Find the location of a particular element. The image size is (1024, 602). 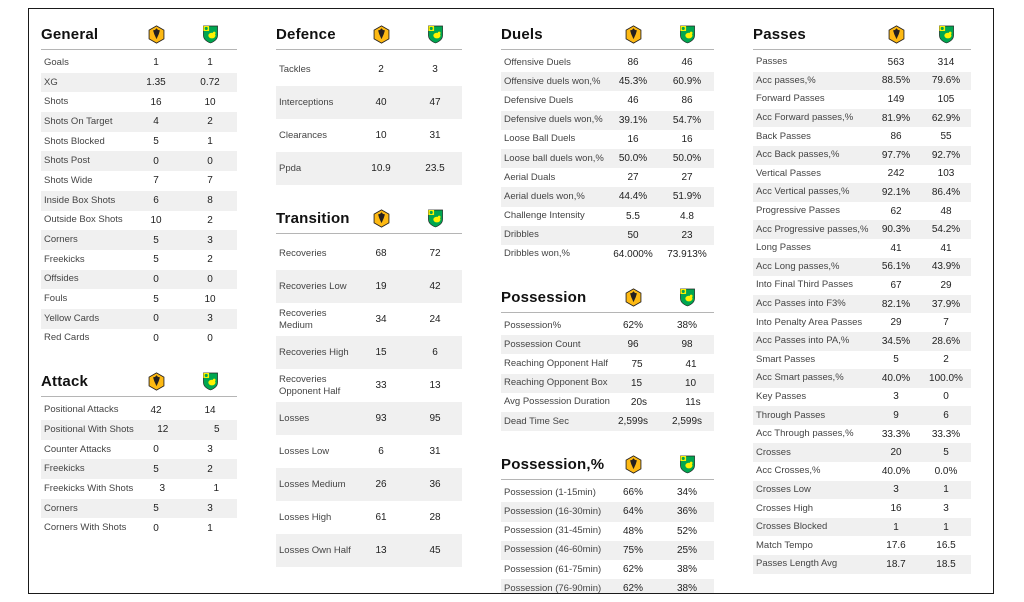

stat-row: Long Passes 41 41 is located at coordinates (862, 248).